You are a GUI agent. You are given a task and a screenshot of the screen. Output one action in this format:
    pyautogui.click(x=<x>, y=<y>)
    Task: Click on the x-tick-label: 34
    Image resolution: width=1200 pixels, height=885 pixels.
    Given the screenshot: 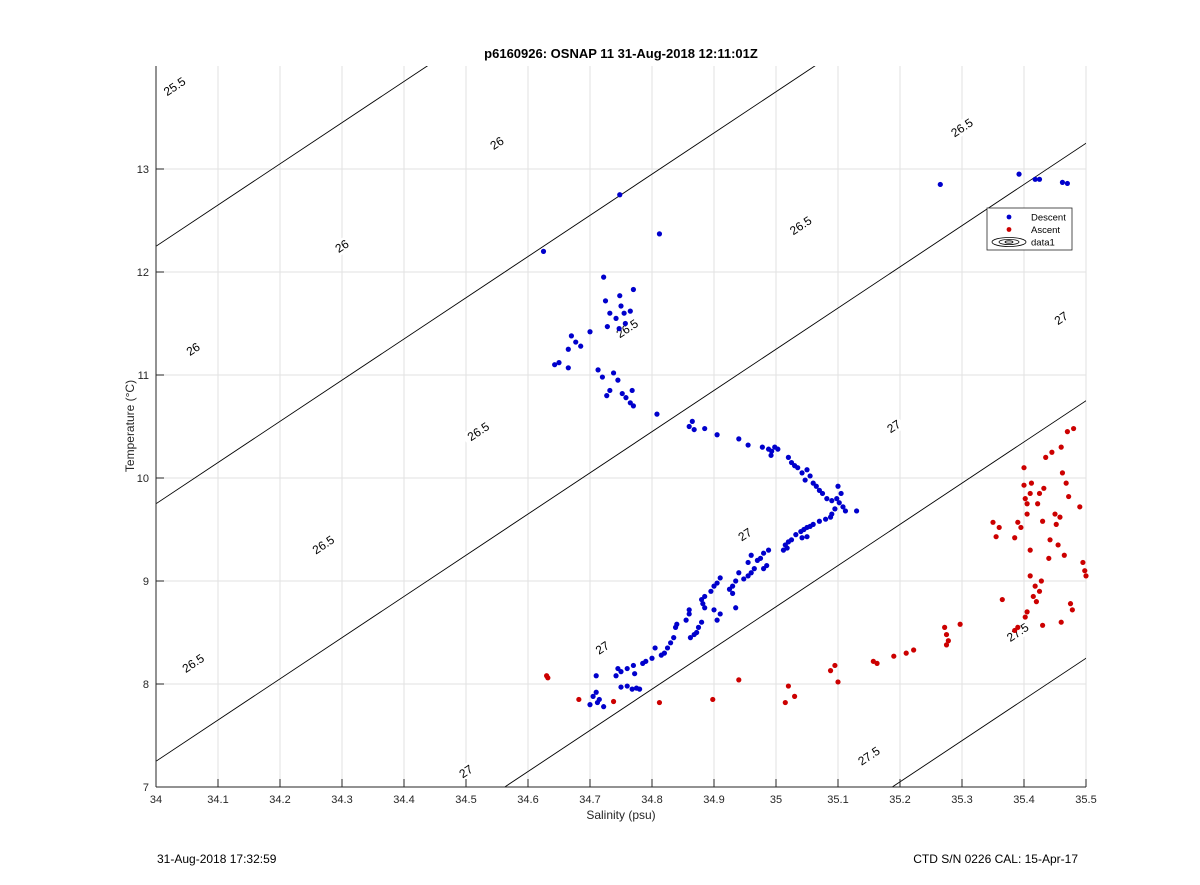 What is the action you would take?
    pyautogui.click(x=156, y=800)
    